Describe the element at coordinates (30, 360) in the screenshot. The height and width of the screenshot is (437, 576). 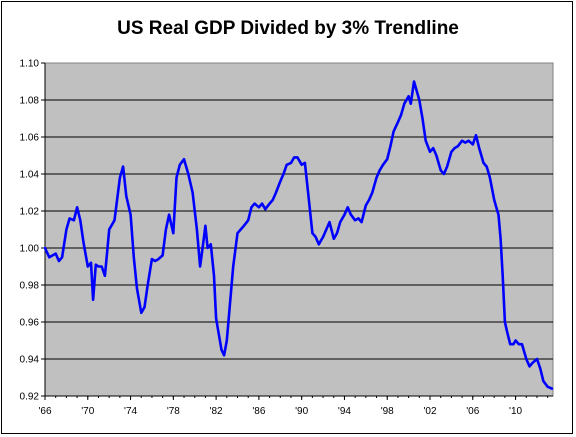
I see `y-tick-label: 0.94` at that location.